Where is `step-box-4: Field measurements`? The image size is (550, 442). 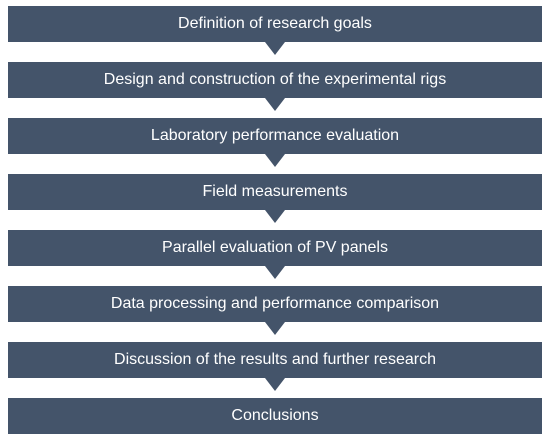
step-box-4: Field measurements is located at coordinates (275, 192).